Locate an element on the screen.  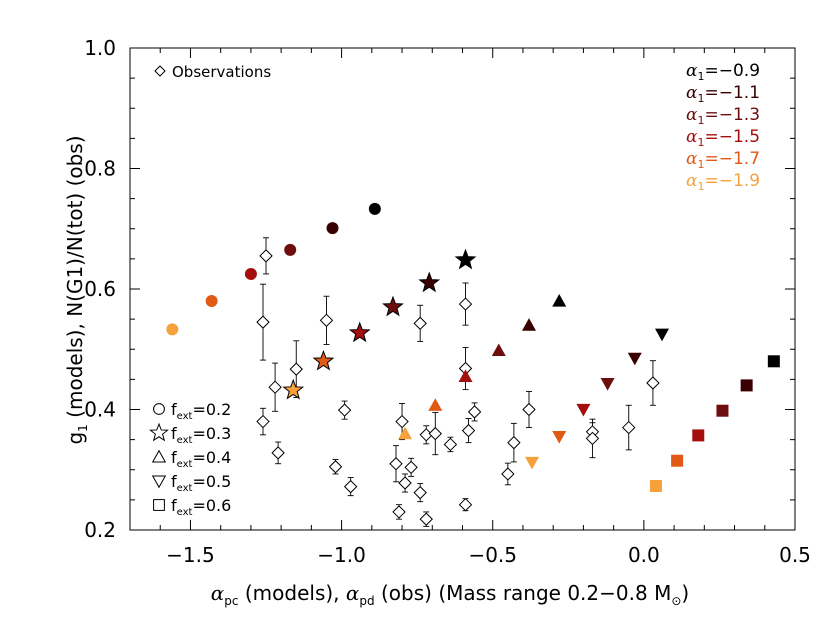
alpha-legend-entry: α1=−0.9 is located at coordinates (723, 72).